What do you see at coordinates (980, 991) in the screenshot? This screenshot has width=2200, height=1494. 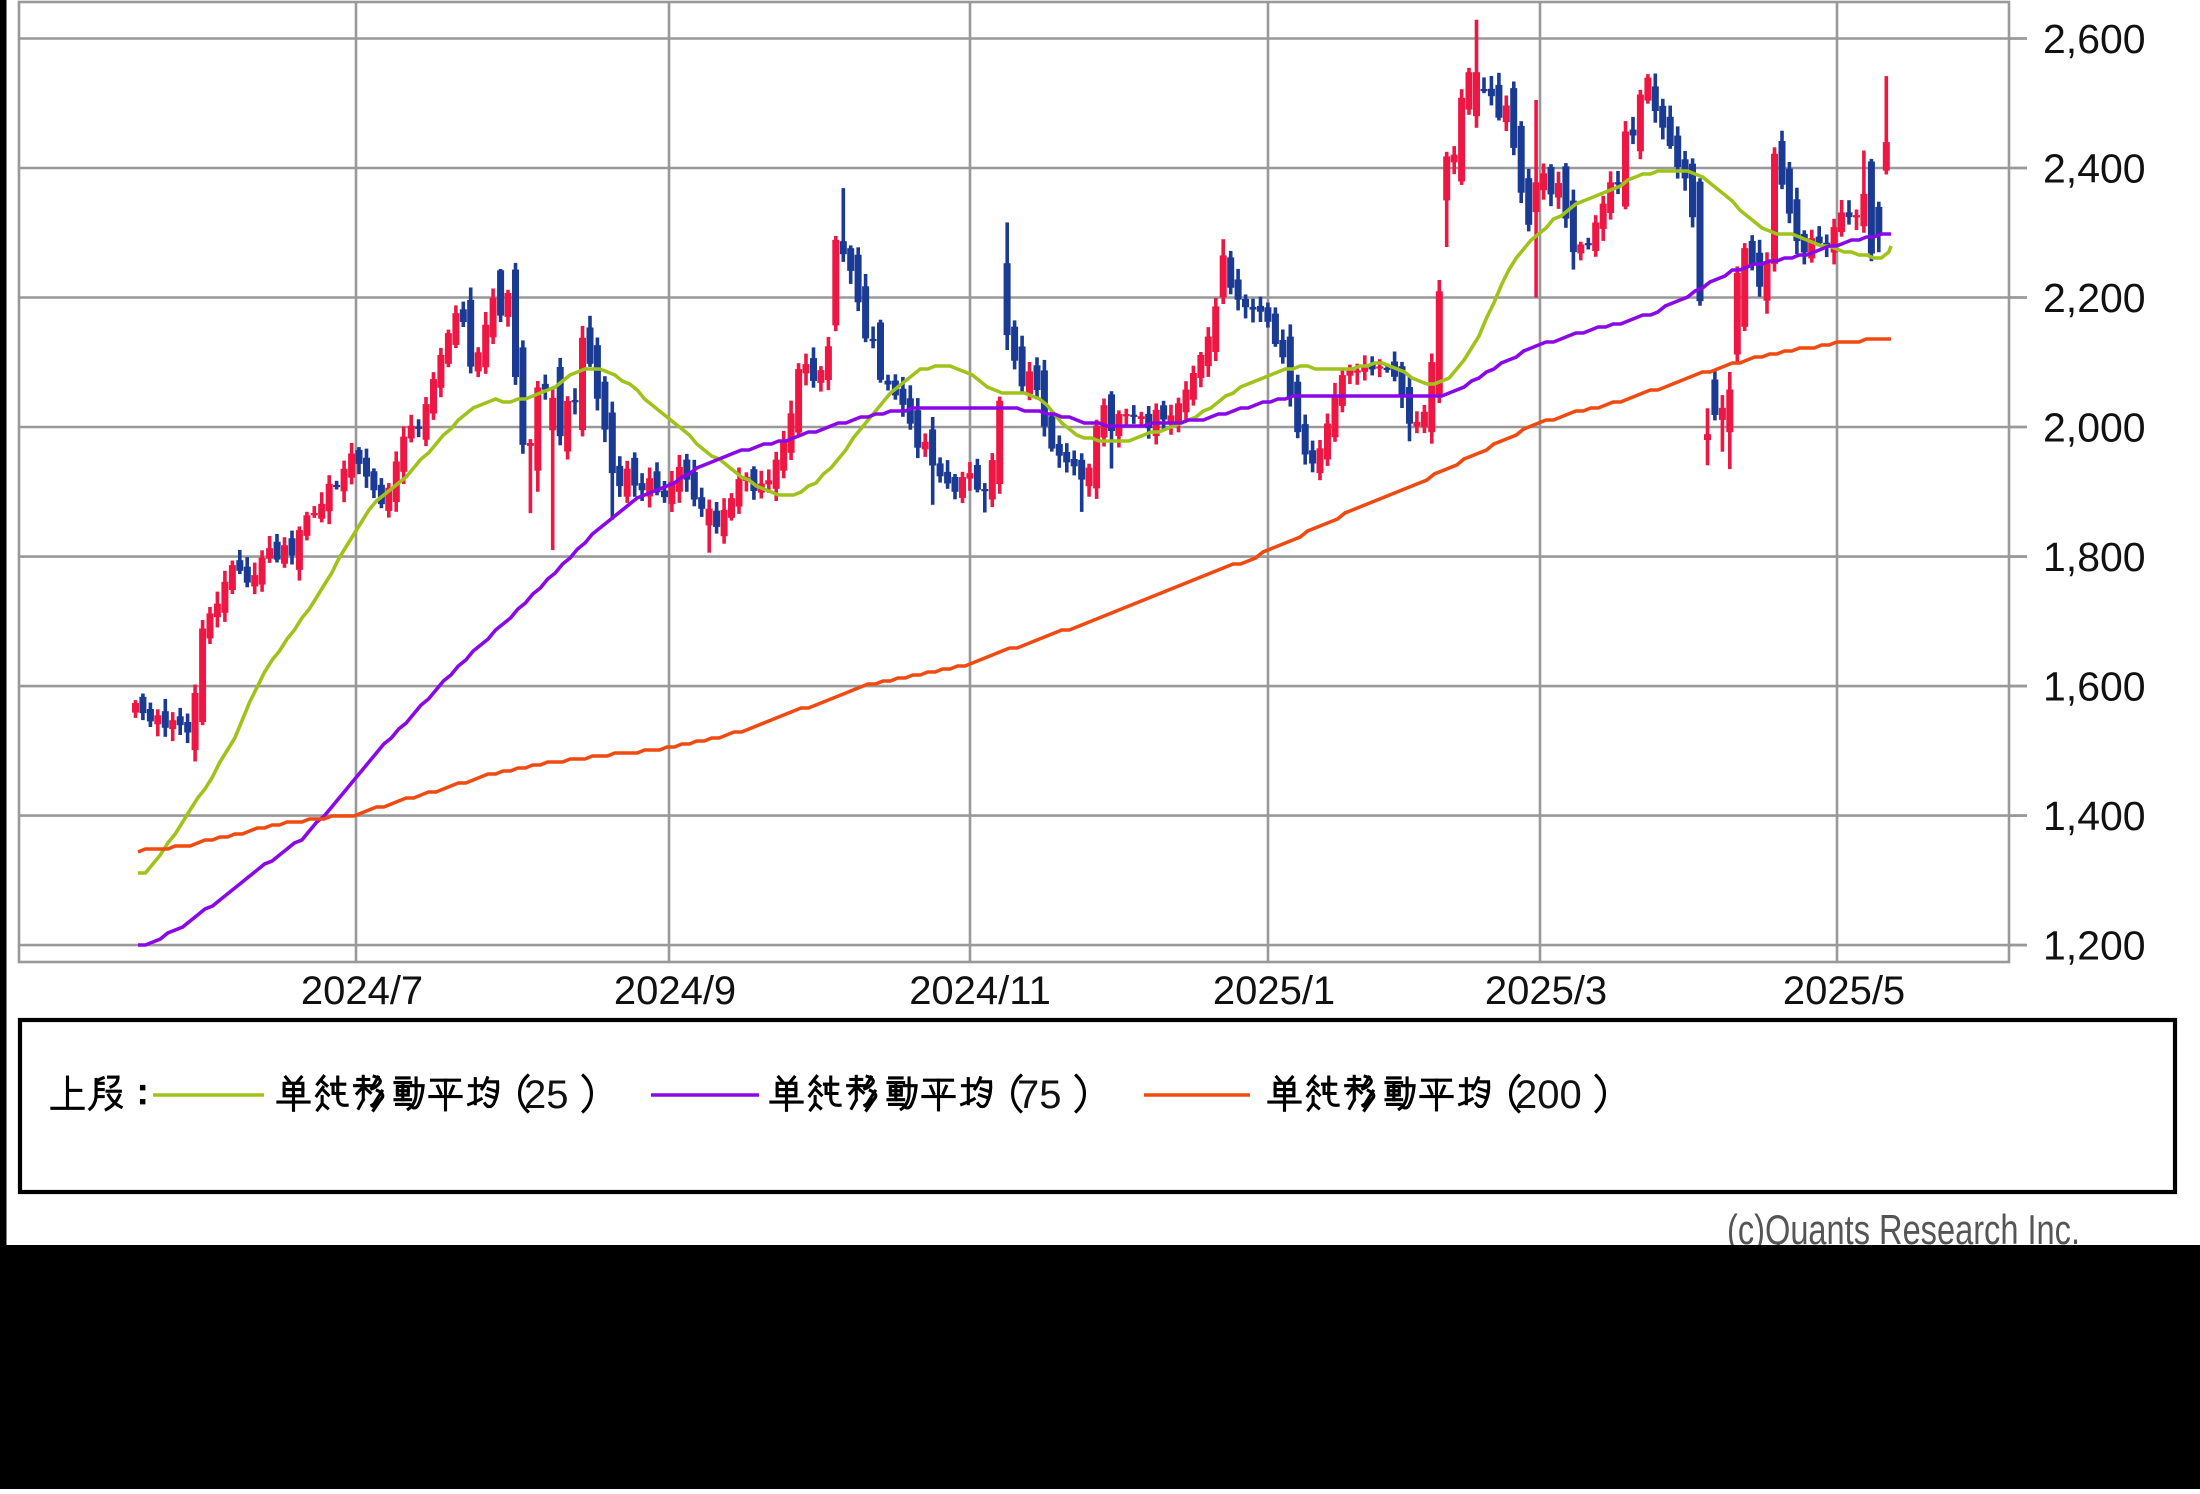 I see `svg-text: 2024/11` at bounding box center [980, 991].